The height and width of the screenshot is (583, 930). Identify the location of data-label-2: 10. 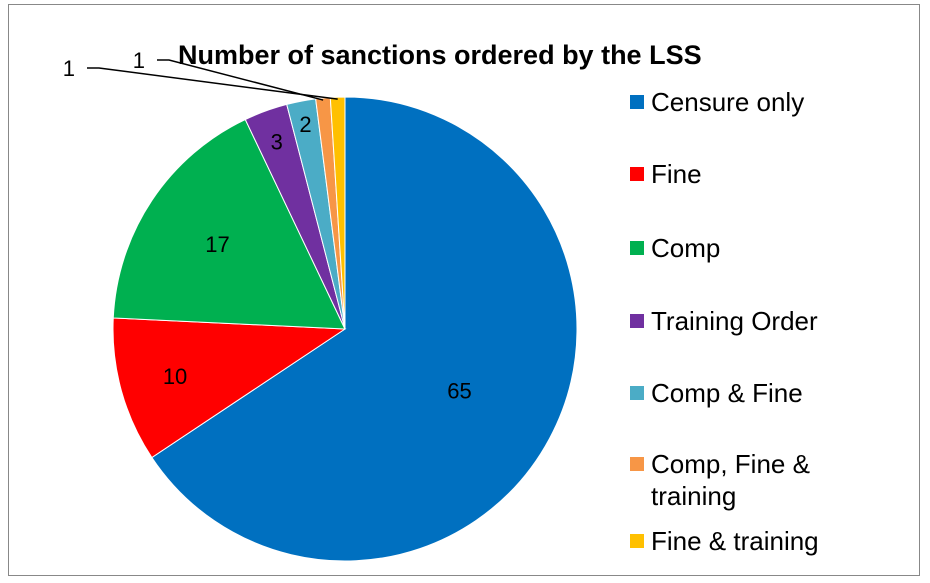
(175, 376).